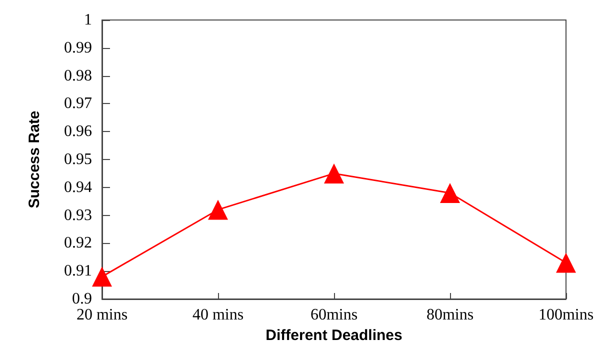 The image size is (598, 363). I want to click on x-tick-label: 20 mins, so click(102, 315).